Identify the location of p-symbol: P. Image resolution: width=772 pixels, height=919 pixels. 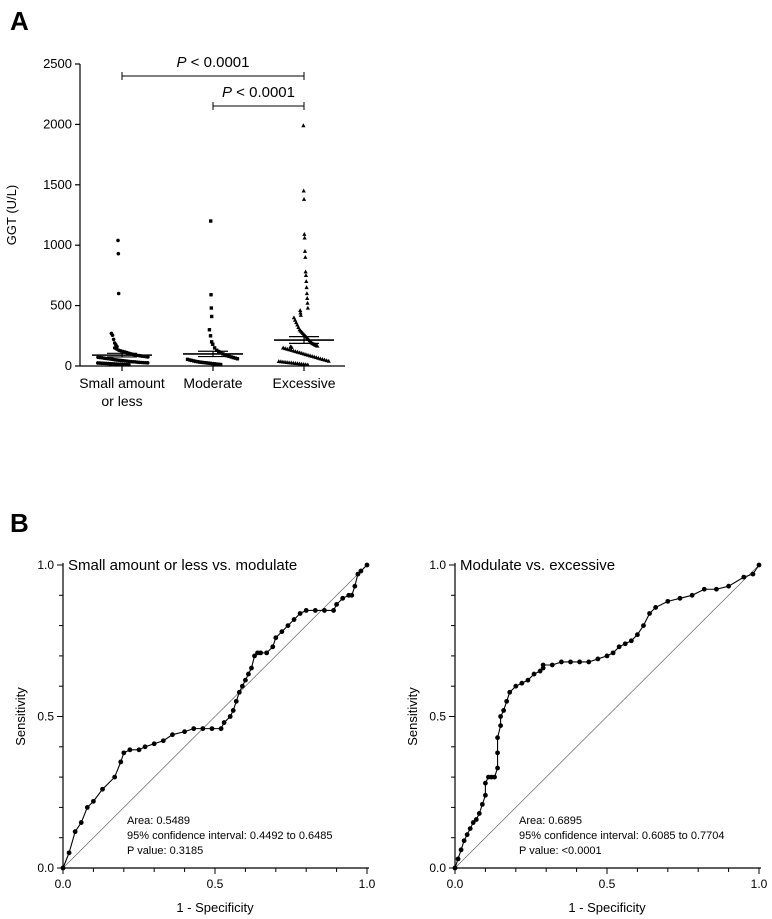
(182, 62).